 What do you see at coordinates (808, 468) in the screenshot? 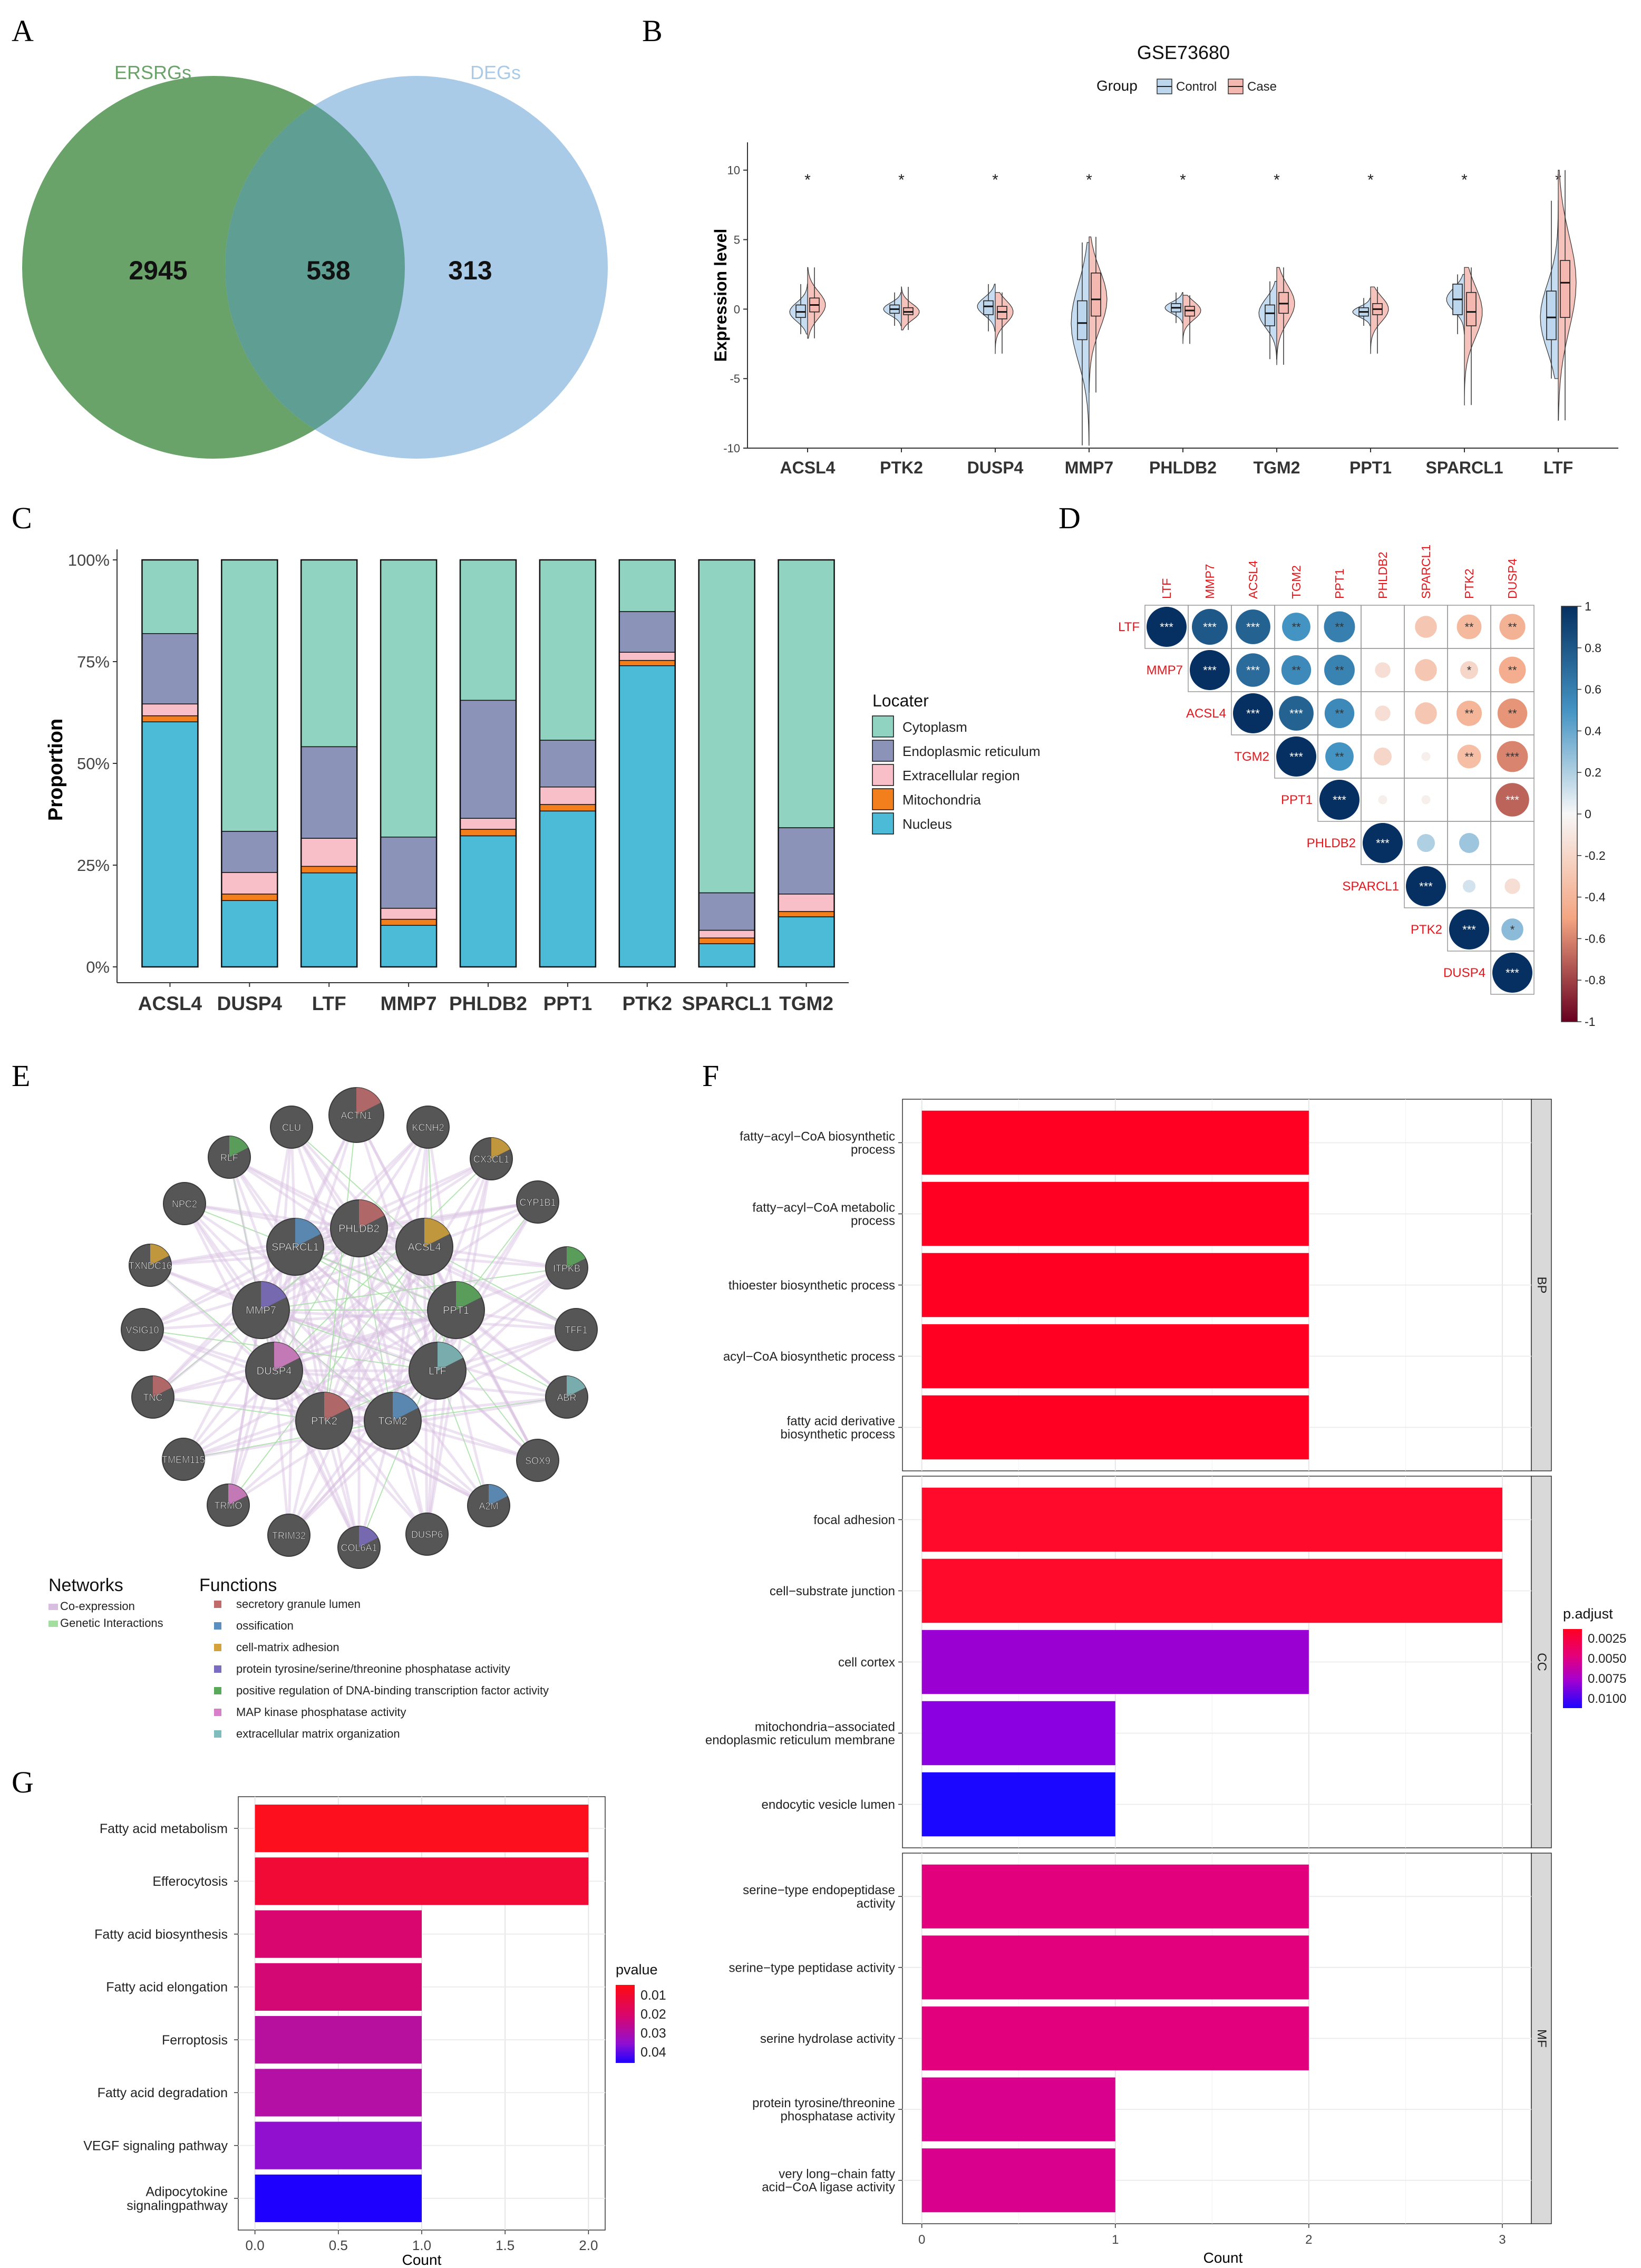
I see `b-xtick-label: ACSL4` at bounding box center [808, 468].